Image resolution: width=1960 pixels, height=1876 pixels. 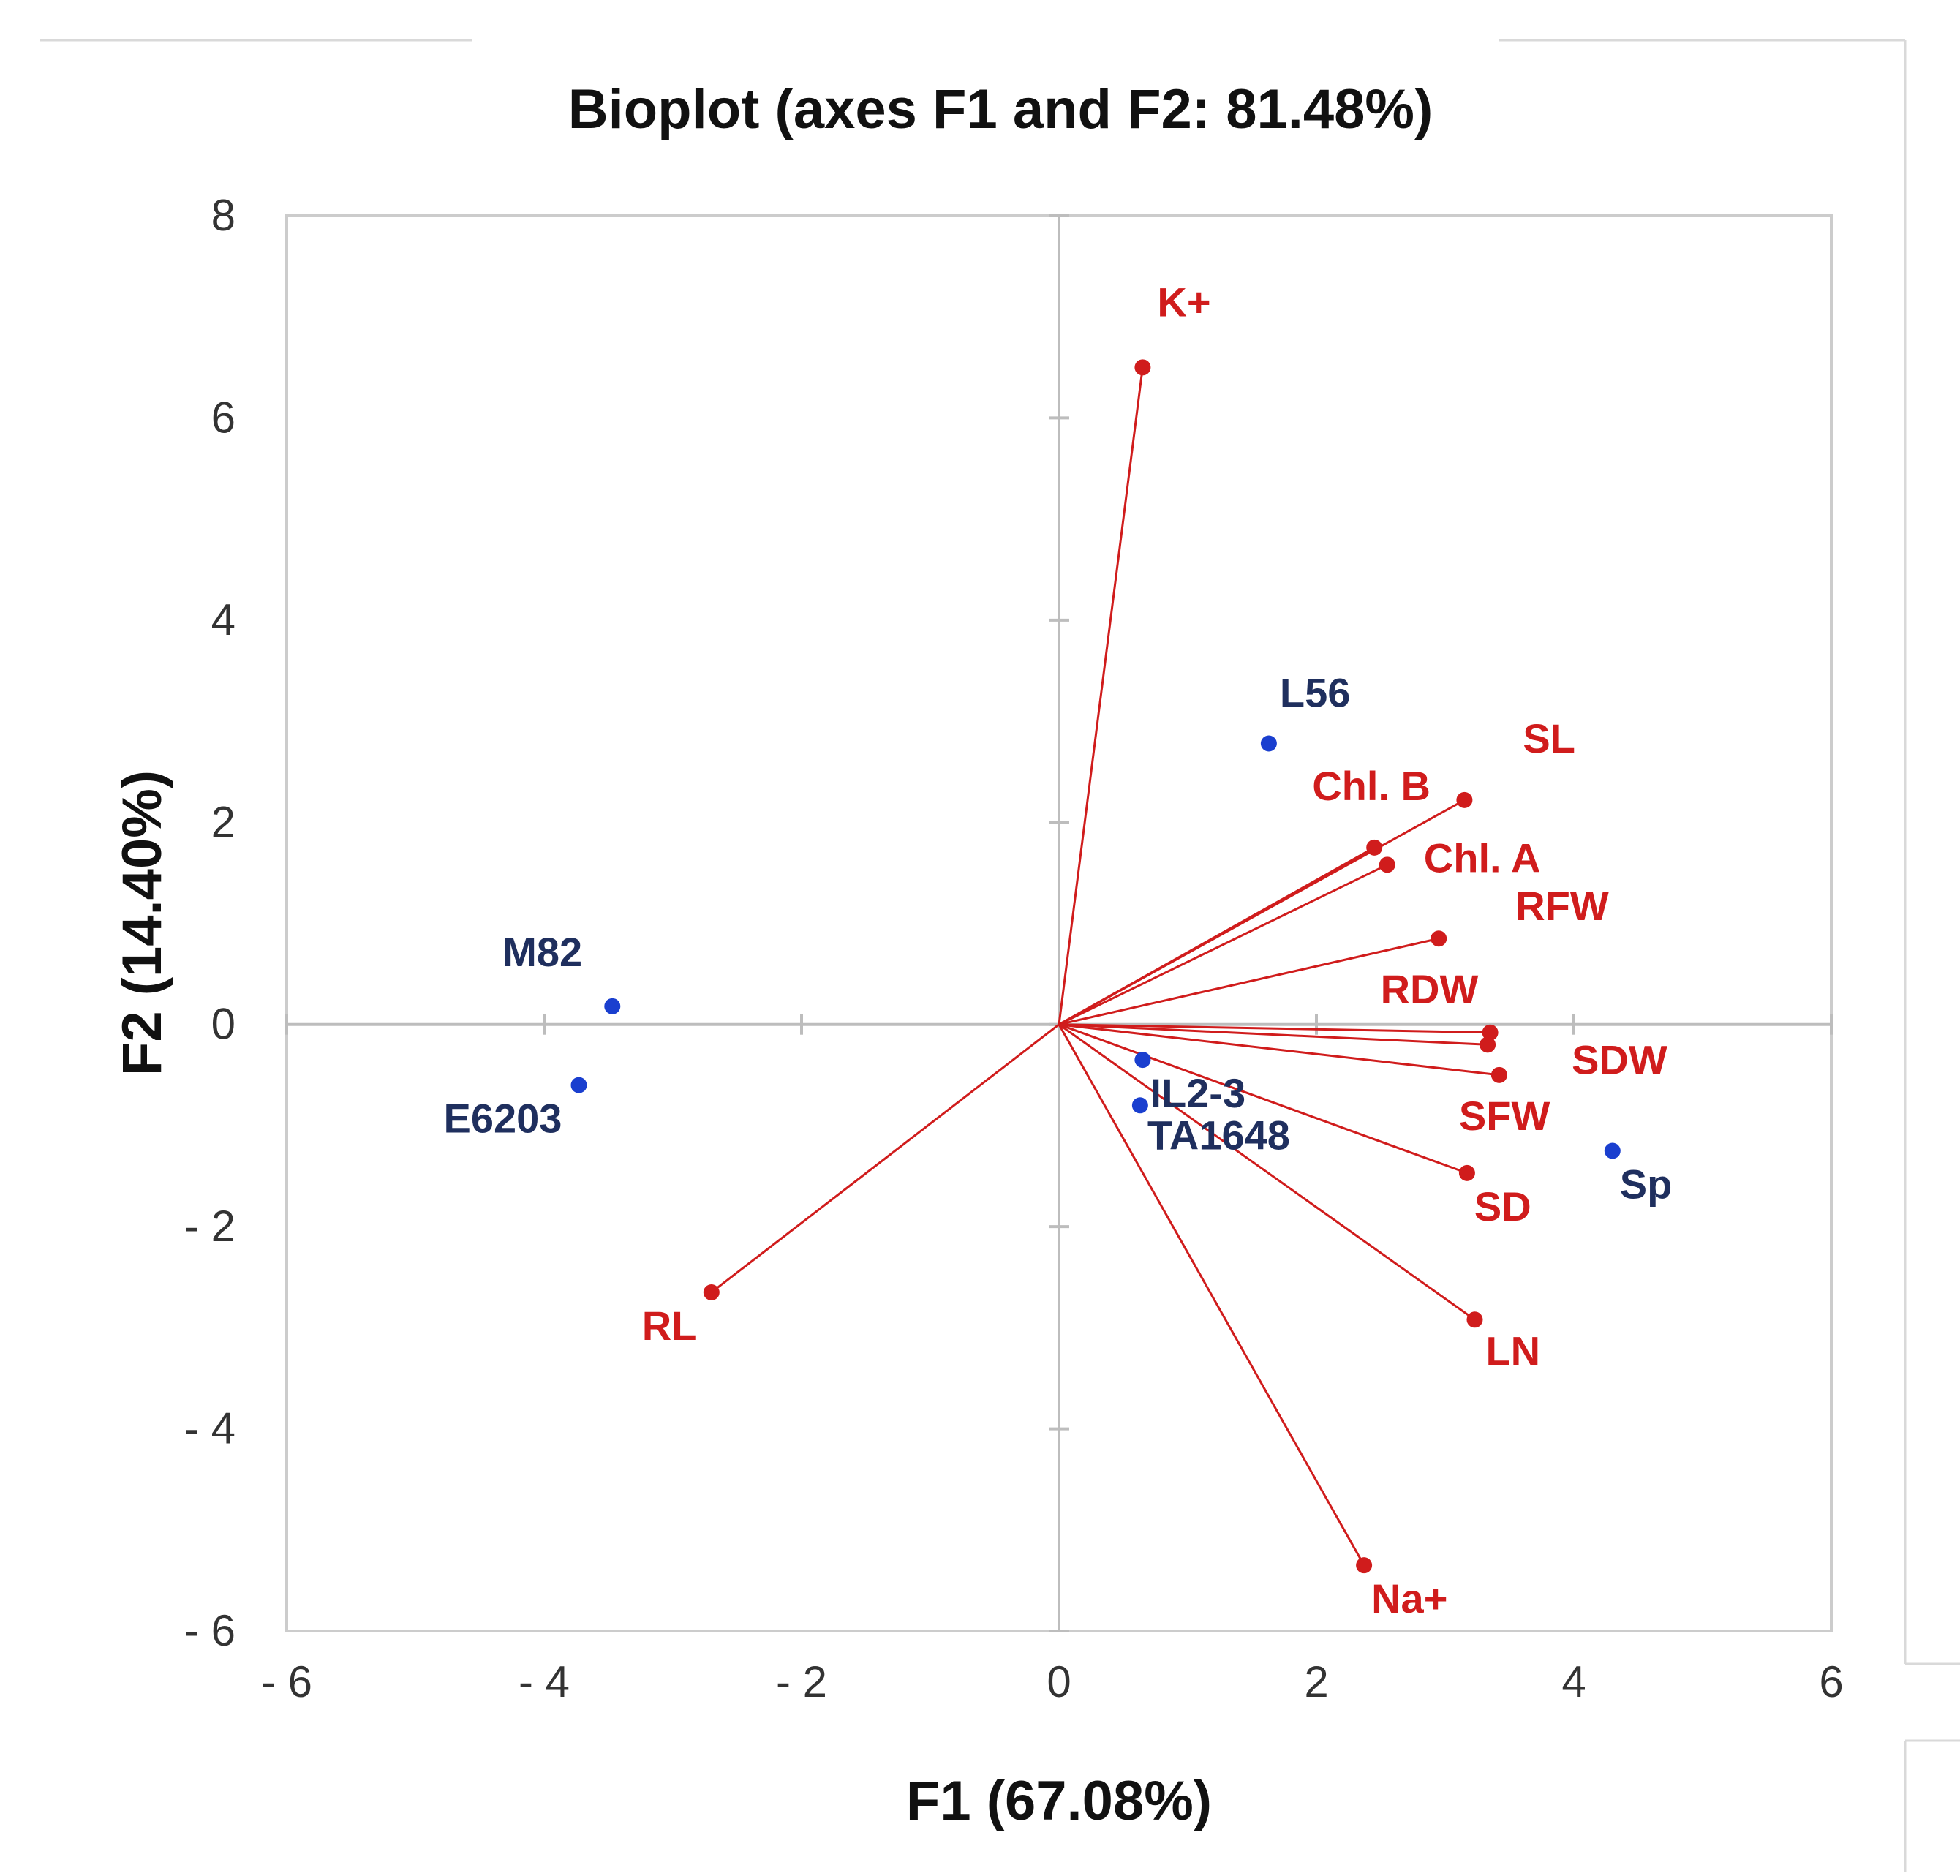 What do you see at coordinates (223, 619) in the screenshot?
I see `y-tick-label: 4` at bounding box center [223, 619].